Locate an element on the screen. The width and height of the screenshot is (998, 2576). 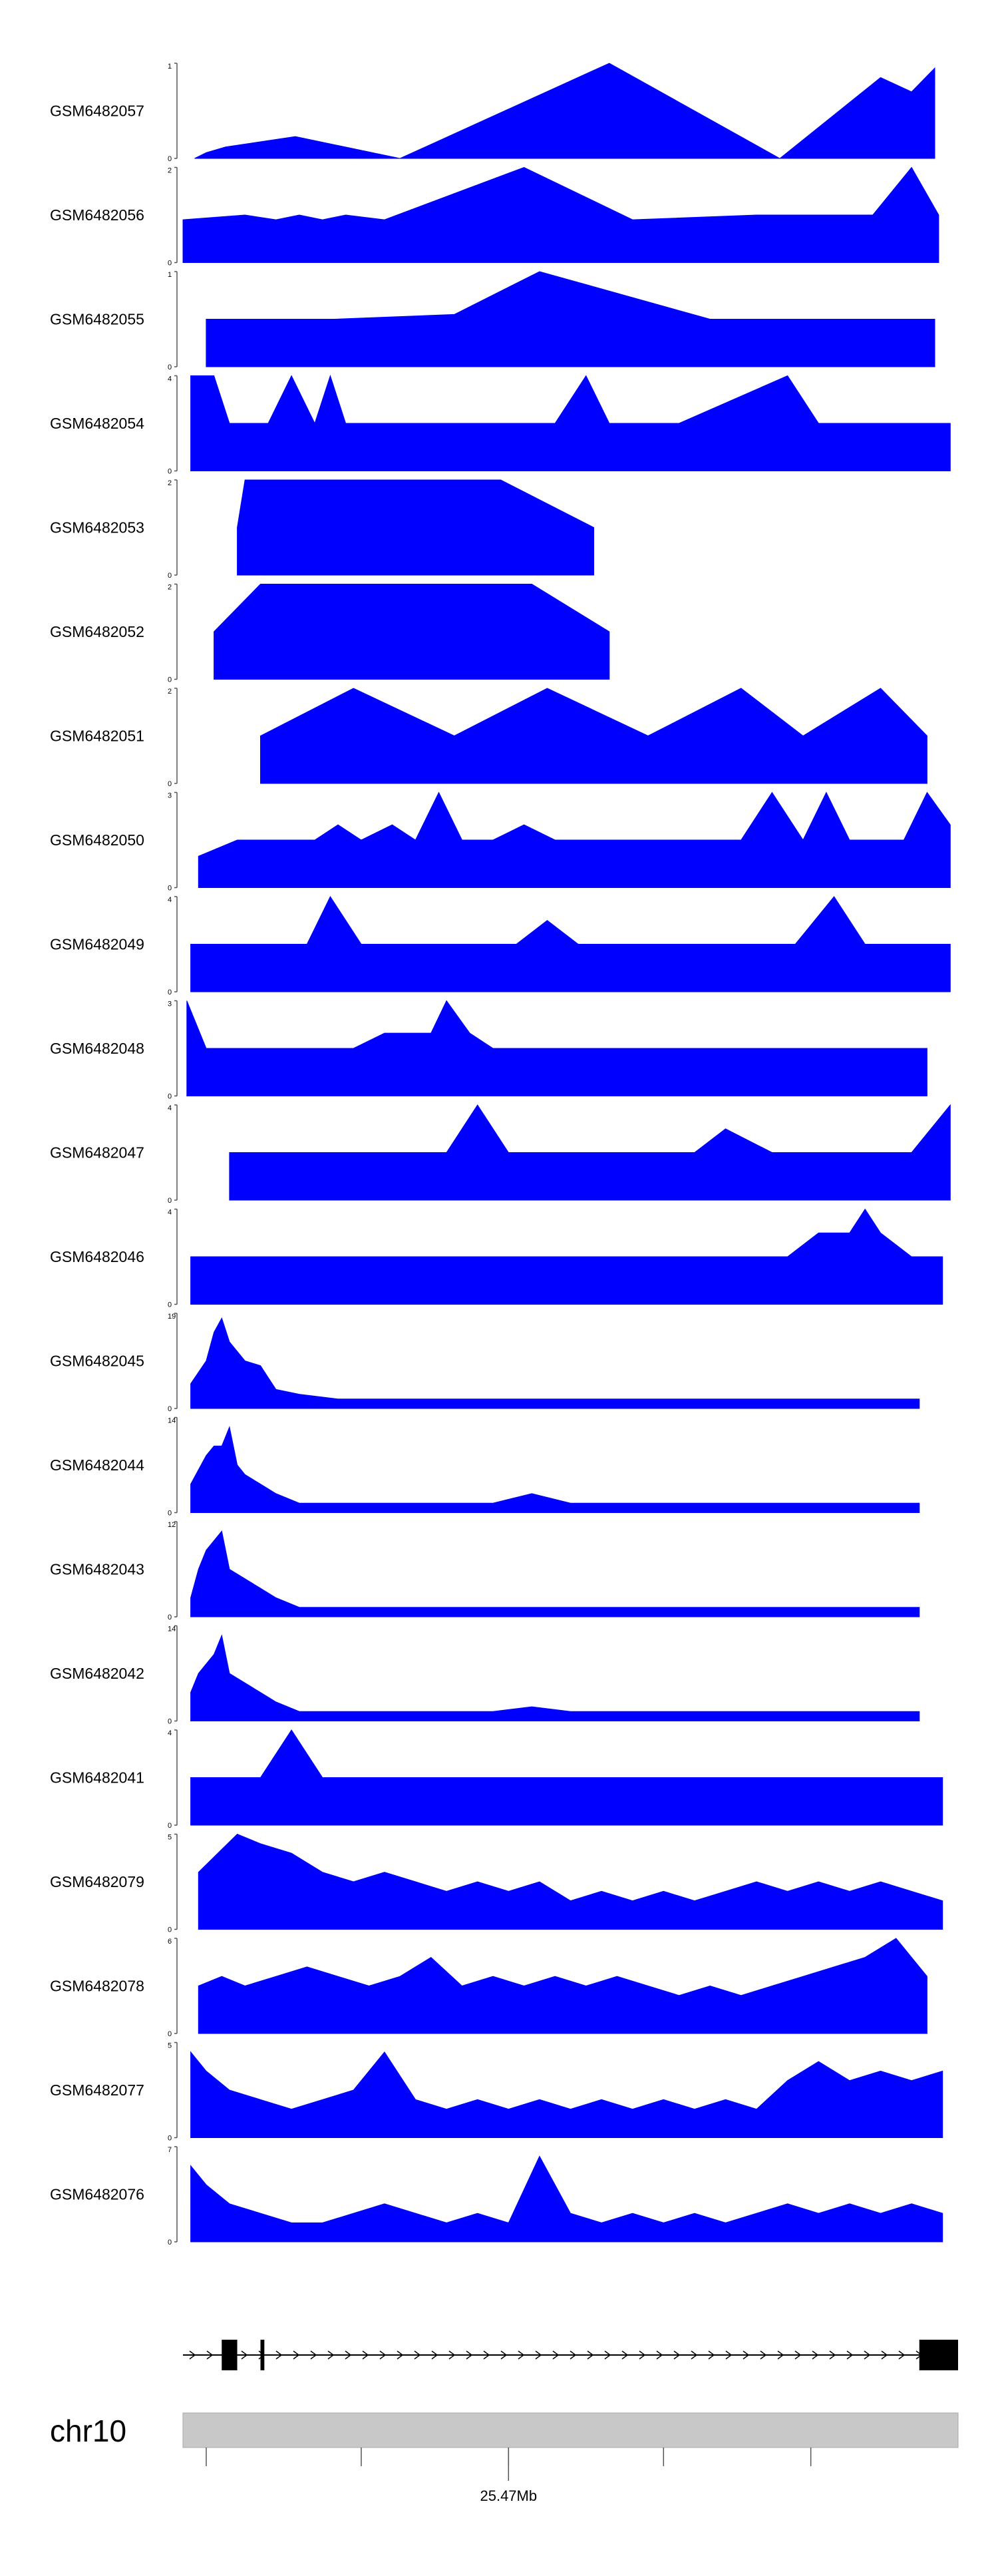
gene-model-track is located at coordinates (570, 2355).